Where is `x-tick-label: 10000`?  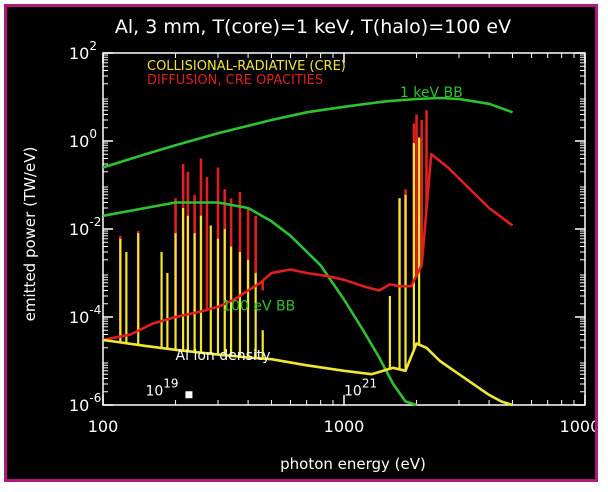 x-tick-label: 10000 is located at coordinates (577, 426).